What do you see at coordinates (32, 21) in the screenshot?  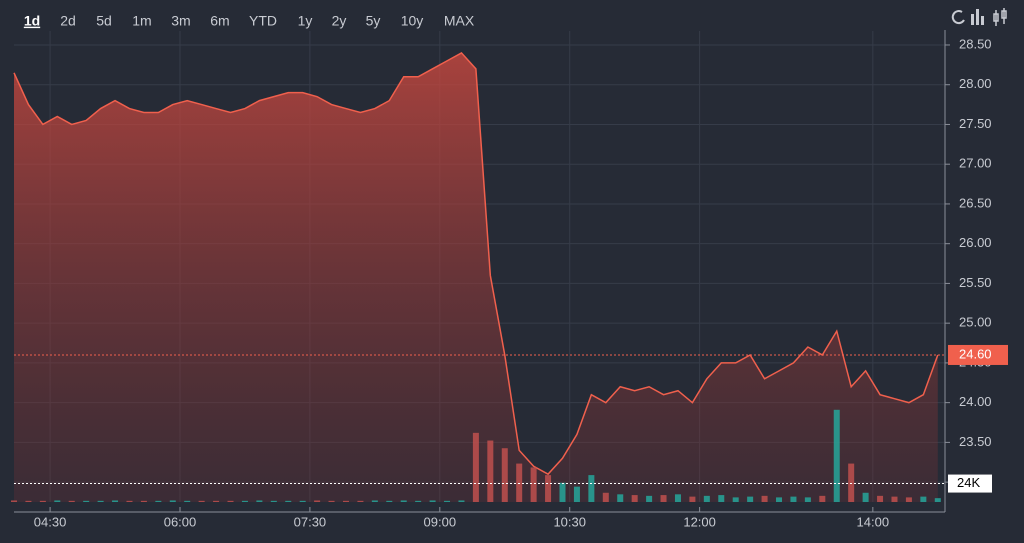 I see `range-button: 1d` at bounding box center [32, 21].